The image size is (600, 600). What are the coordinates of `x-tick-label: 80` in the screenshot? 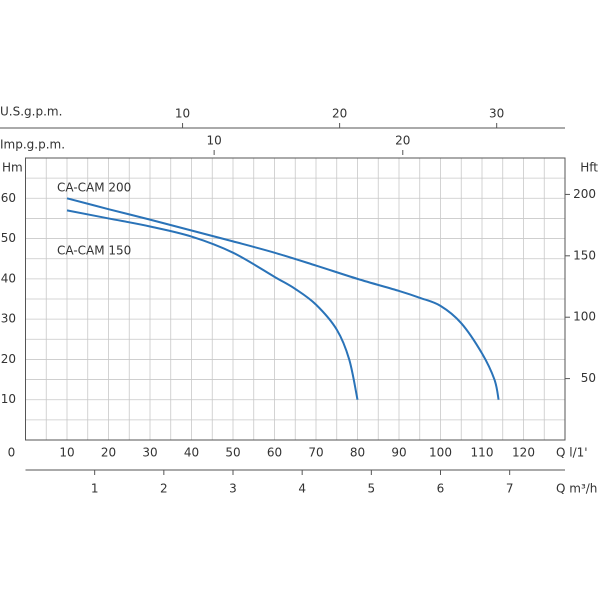 It's located at (357, 453).